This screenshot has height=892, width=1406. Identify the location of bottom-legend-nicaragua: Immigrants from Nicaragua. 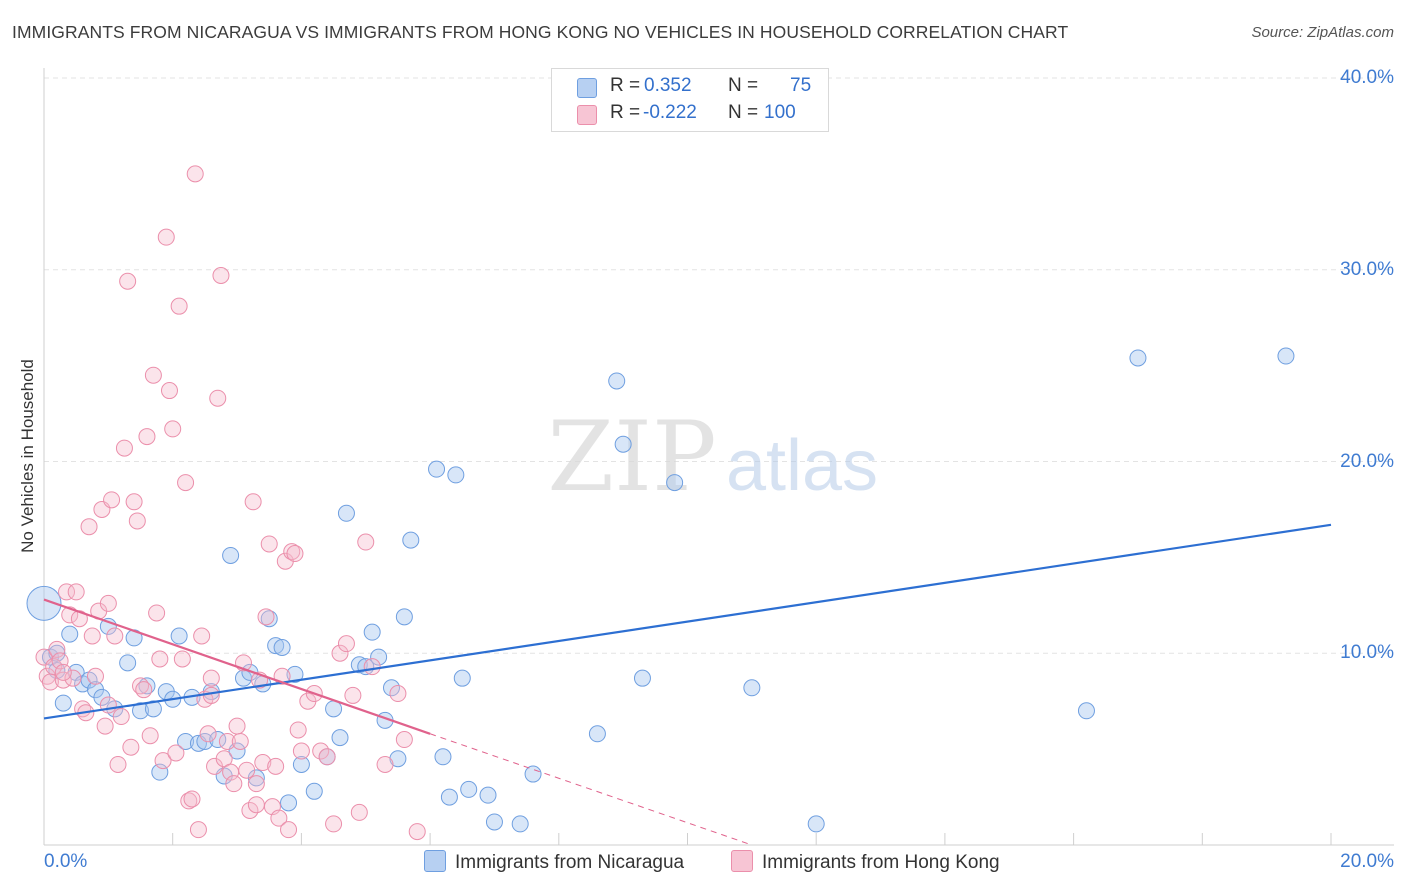
(554, 862).